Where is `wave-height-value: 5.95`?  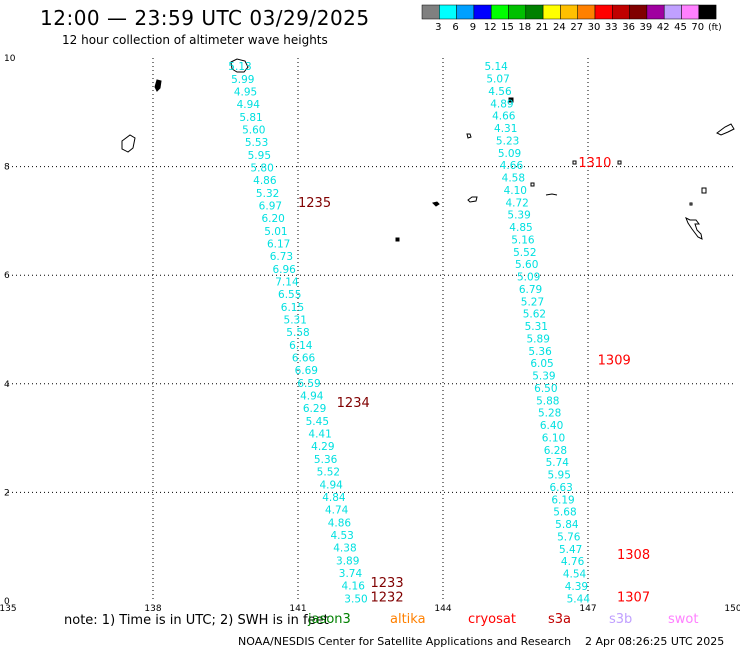
wave-height-value: 5.95 is located at coordinates (259, 156).